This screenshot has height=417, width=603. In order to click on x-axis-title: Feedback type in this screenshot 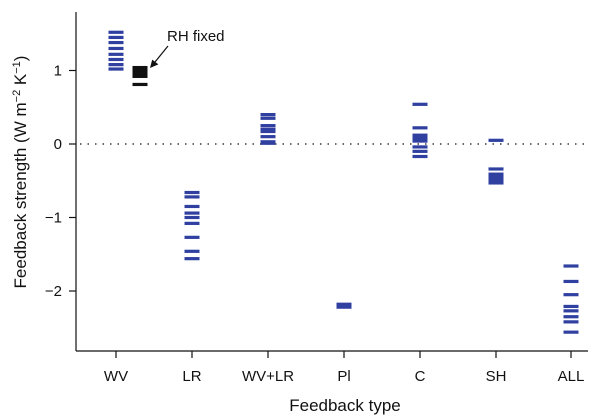, I will do `click(345, 405)`.